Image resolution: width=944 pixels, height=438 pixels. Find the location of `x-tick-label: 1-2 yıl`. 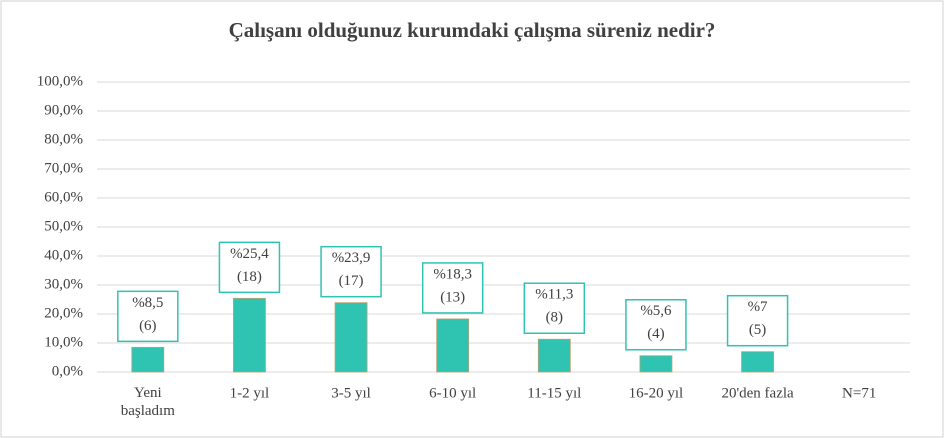

x-tick-label: 1-2 yıl is located at coordinates (250, 393).